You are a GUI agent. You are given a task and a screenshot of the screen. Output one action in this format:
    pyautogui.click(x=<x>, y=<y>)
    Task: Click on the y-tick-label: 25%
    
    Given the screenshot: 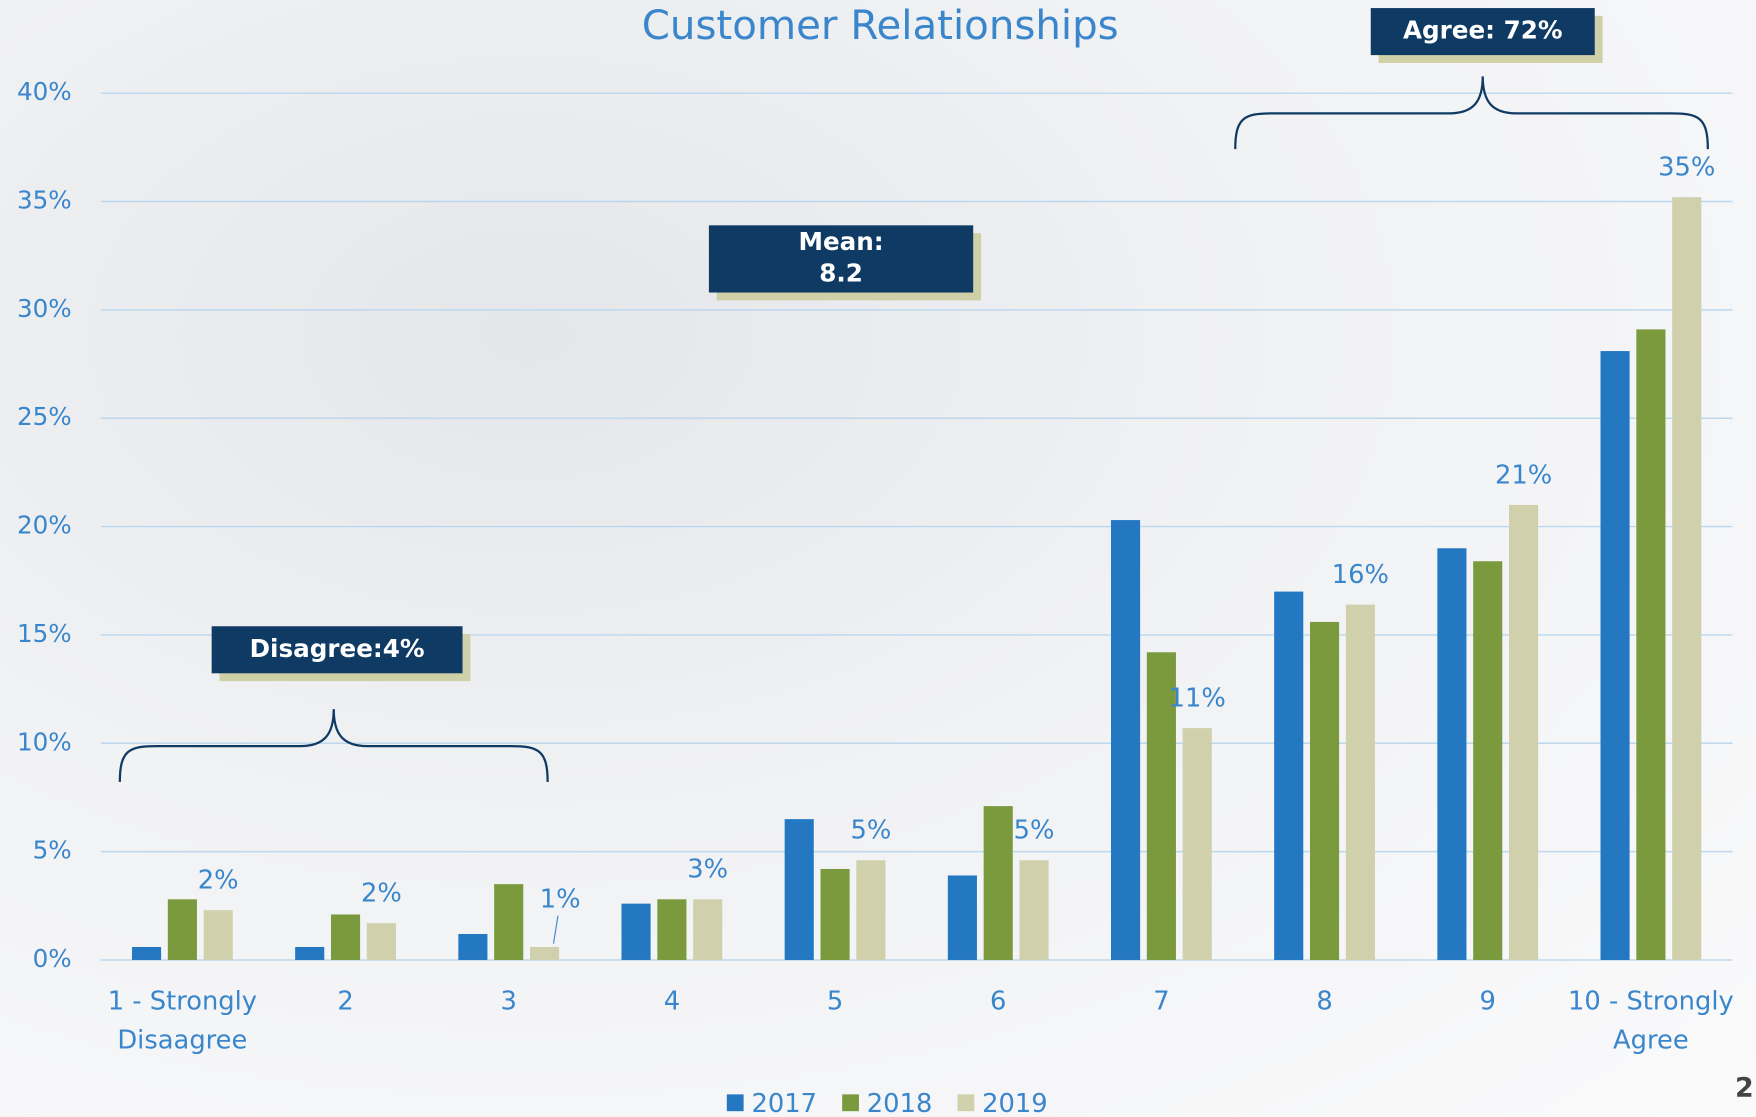 What is the action you would take?
    pyautogui.click(x=44, y=416)
    